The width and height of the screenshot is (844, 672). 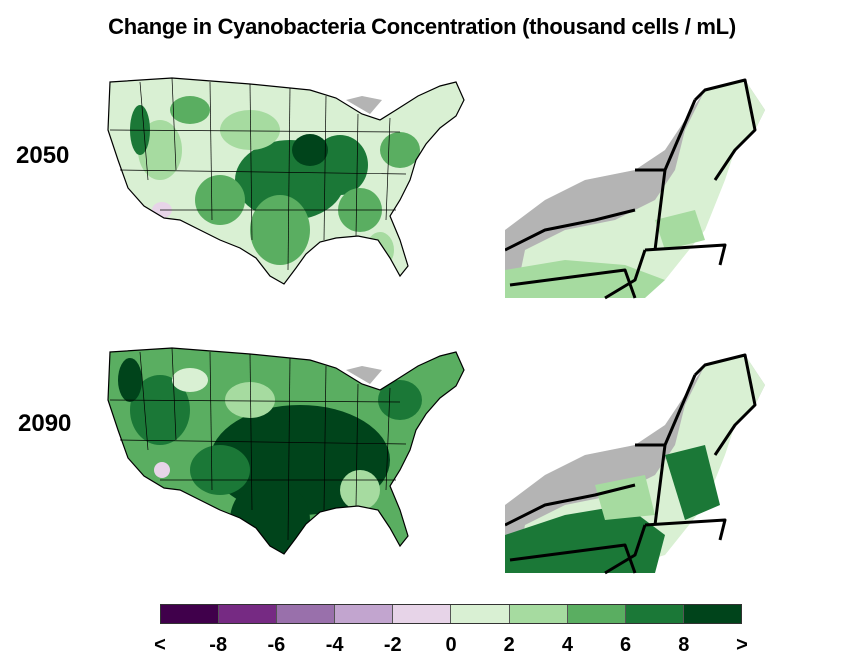 I want to click on legend-tick-label: -4, so click(x=334, y=645).